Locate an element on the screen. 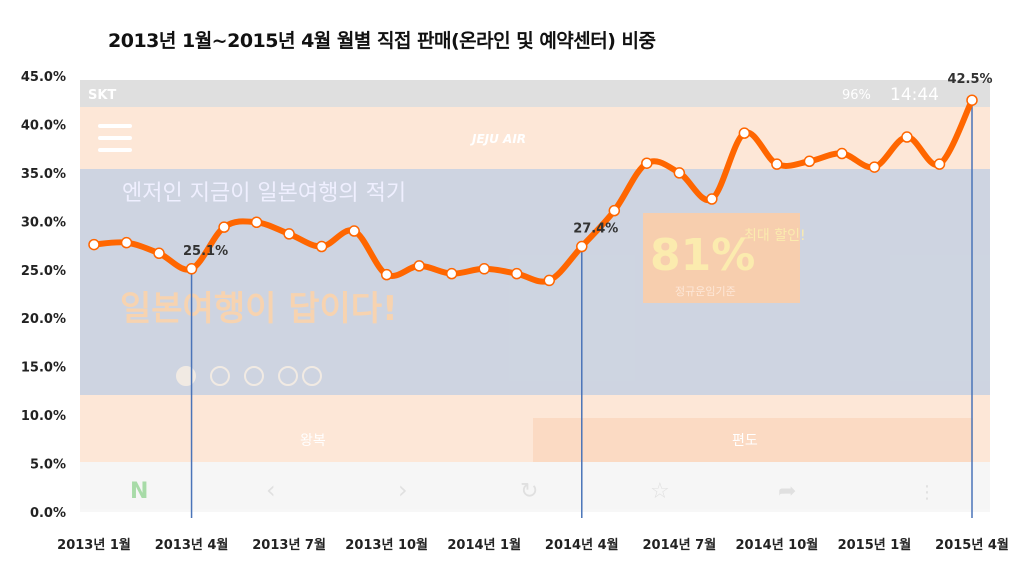 This screenshot has height=563, width=1024. y-tick-label: 25.0% is located at coordinates (43, 271).